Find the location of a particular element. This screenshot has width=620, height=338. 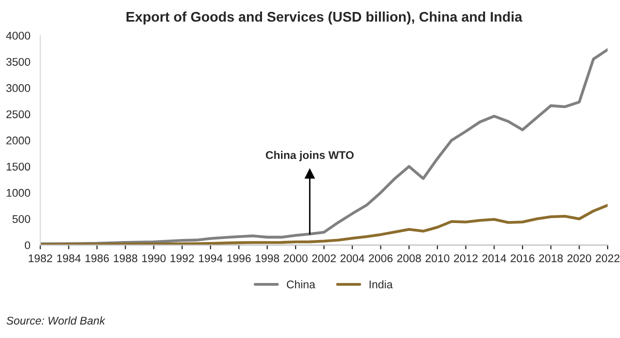

y-tick-label: 2000 is located at coordinates (18, 140).